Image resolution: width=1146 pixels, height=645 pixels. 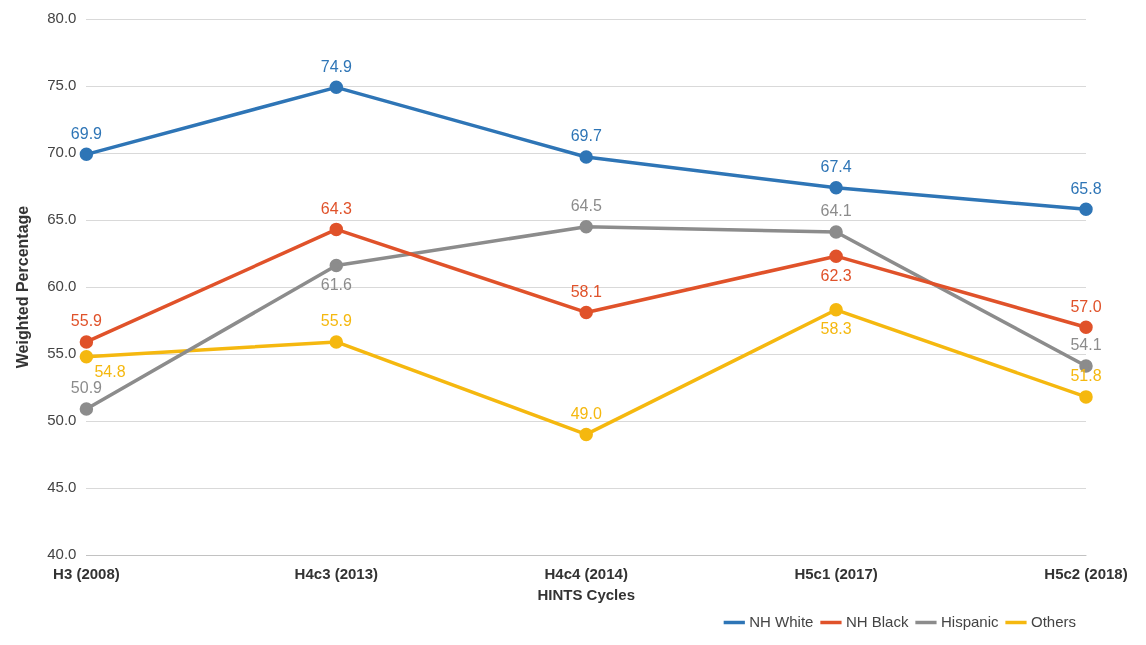 I want to click on data-label: 69.7, so click(x=586, y=136).